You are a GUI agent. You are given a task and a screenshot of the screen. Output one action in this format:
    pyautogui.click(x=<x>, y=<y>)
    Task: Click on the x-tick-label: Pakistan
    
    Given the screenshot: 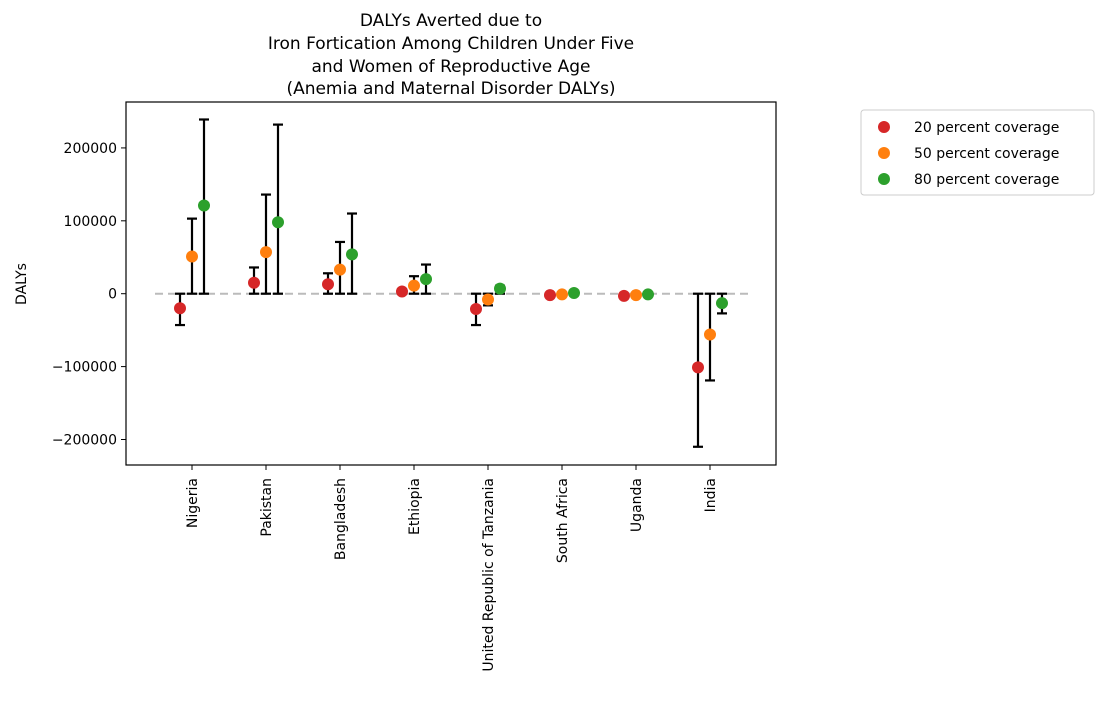 What is the action you would take?
    pyautogui.click(x=267, y=507)
    